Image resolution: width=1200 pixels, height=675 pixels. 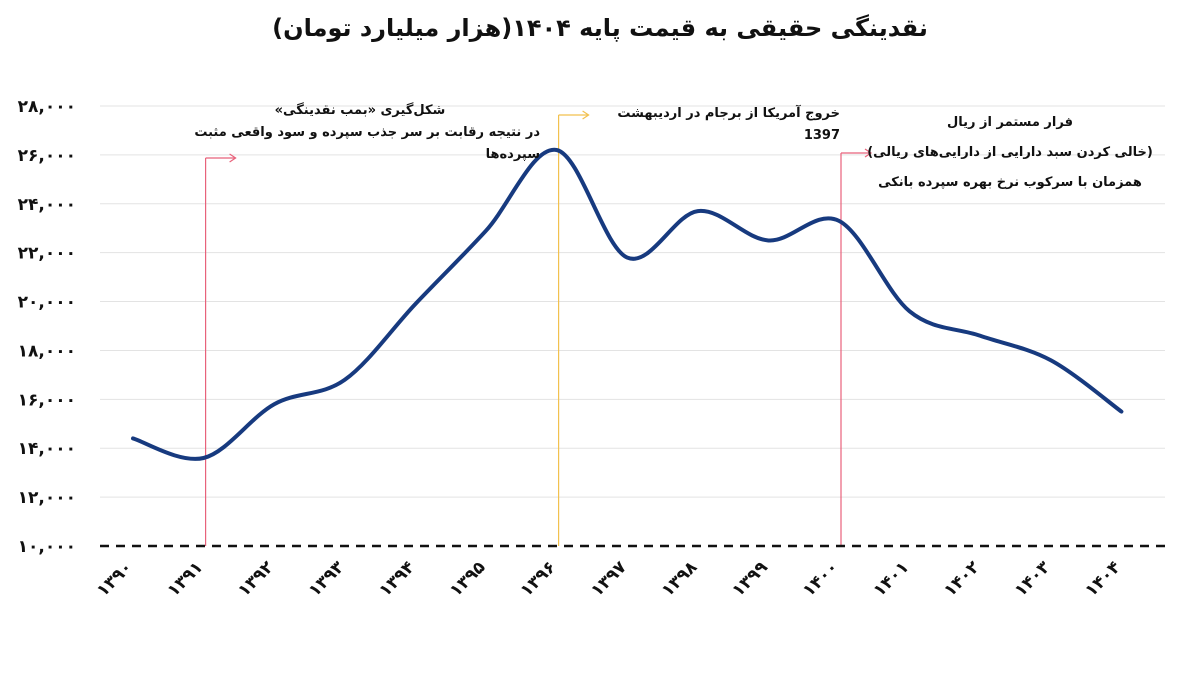 I want to click on y-tick-label: ۲۶,۰۰۰, so click(x=47, y=156).